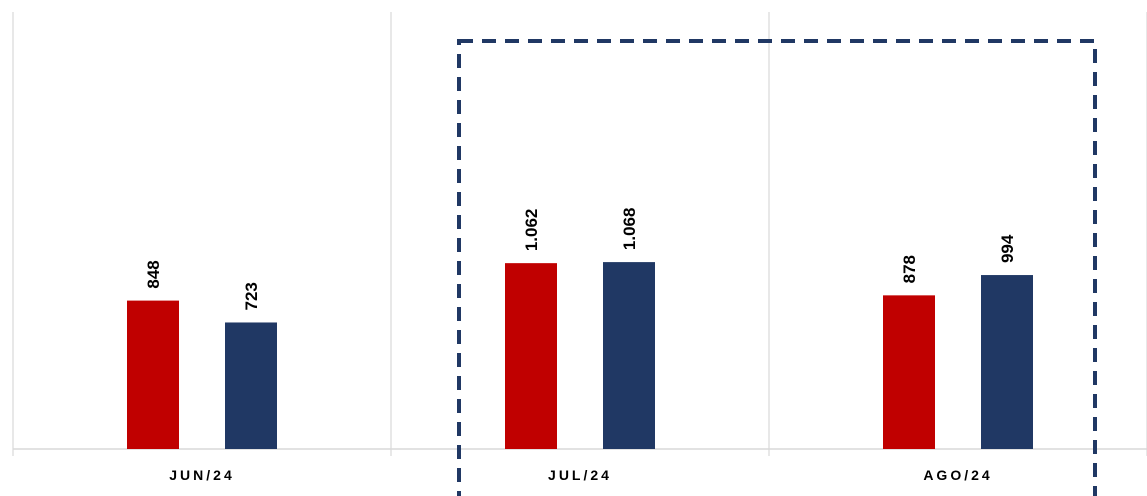 This screenshot has width=1147, height=496. Describe the element at coordinates (1007, 248) in the screenshot. I see `data-label: 994` at that location.